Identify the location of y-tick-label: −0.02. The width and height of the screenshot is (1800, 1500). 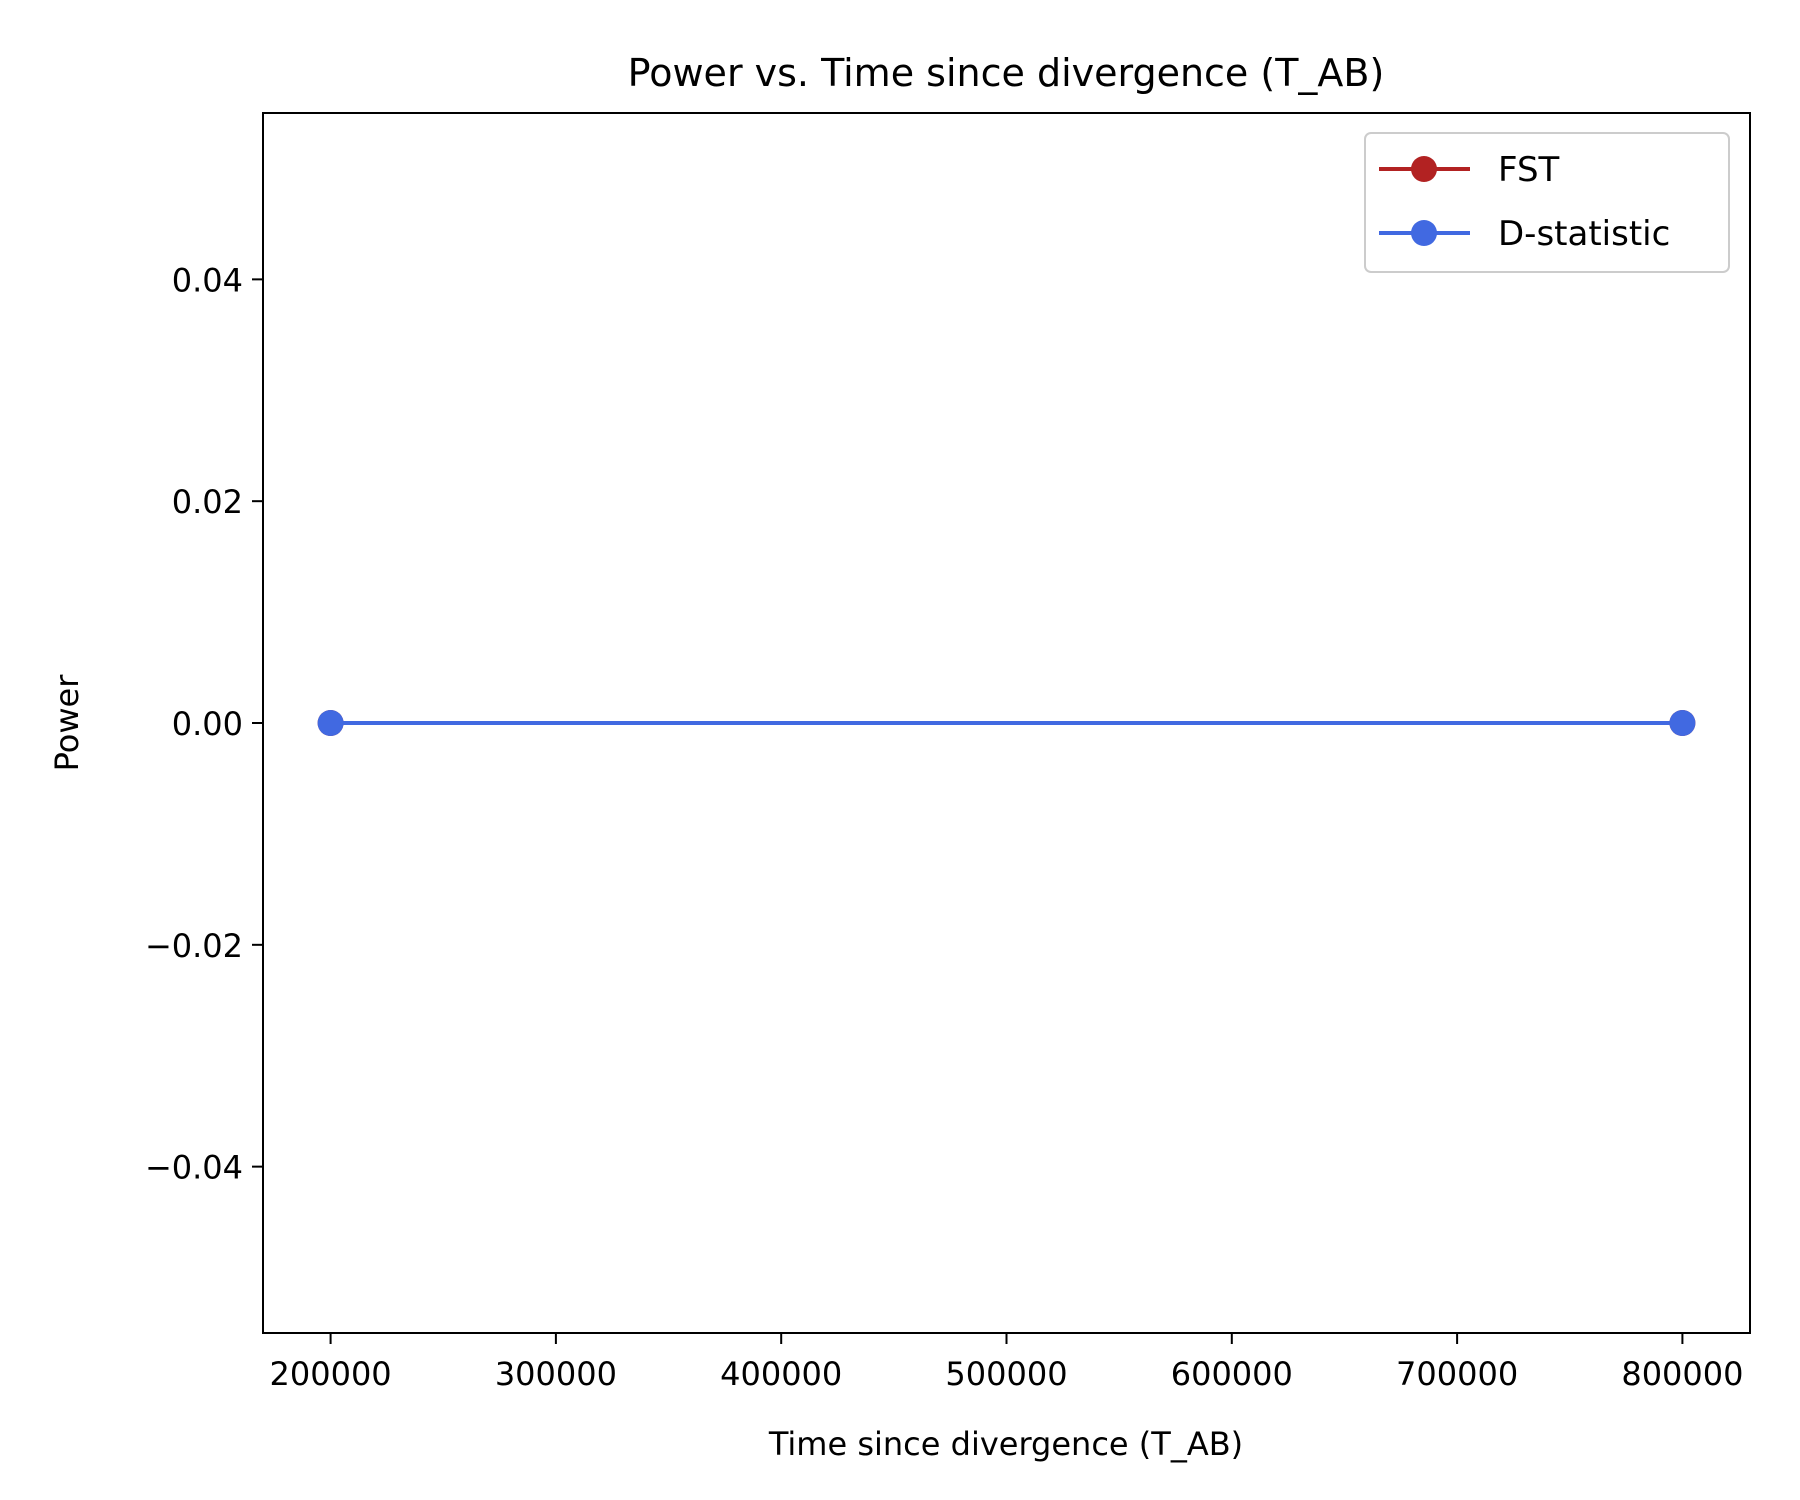
(194, 946).